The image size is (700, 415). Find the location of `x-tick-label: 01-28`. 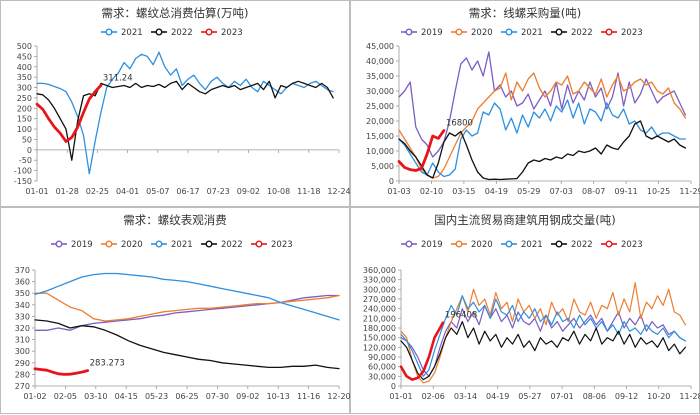

x-tick-label: 01-28 is located at coordinates (67, 191).